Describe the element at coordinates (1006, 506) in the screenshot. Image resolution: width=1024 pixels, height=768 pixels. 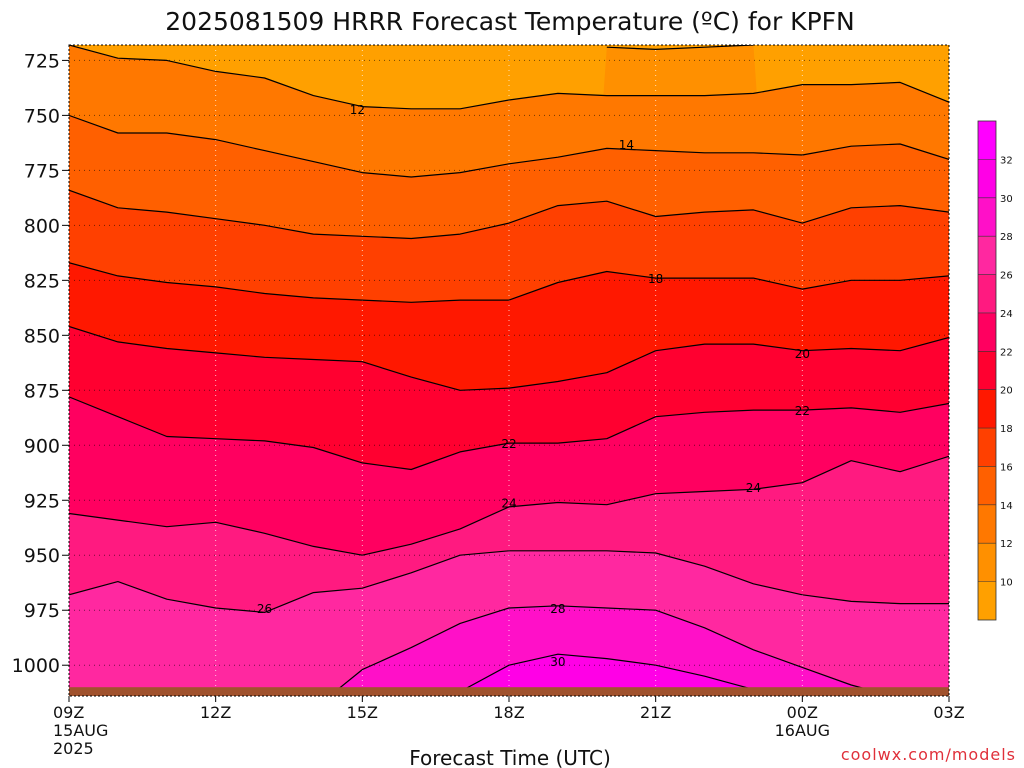
I see `colorbar-label-14: 14` at that location.